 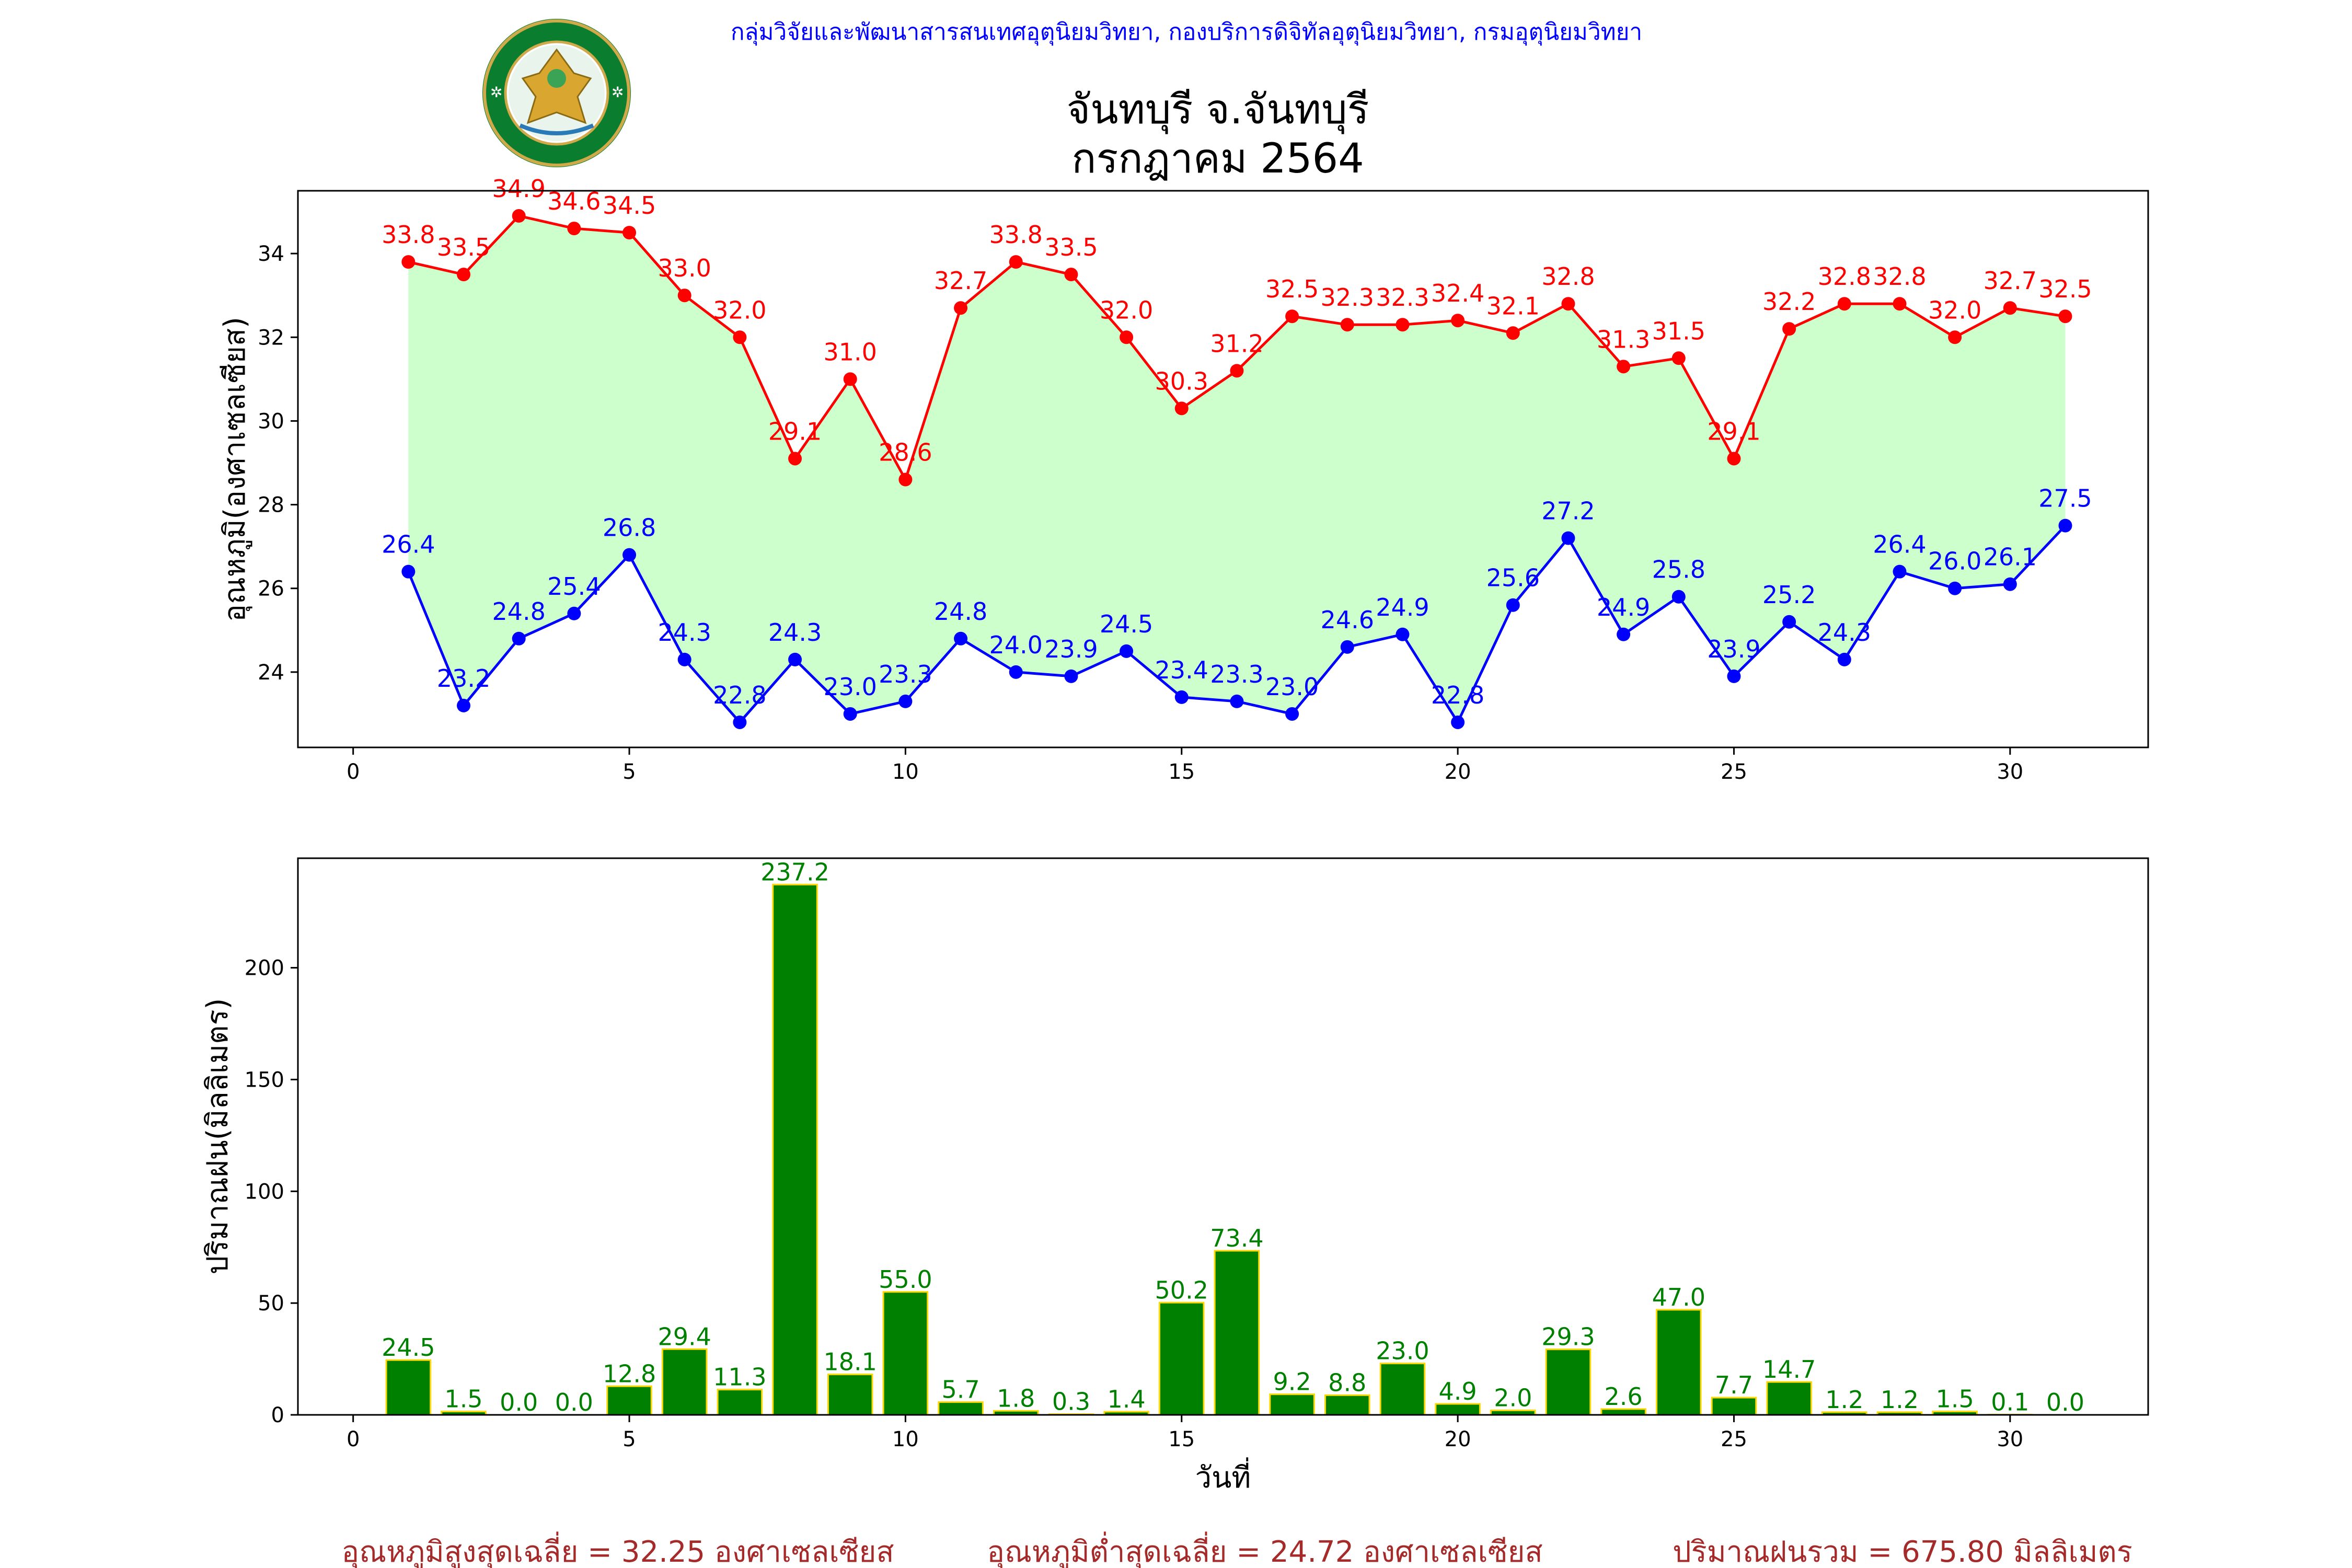 I want to click on rainfall-value-label: 11.3, so click(x=739, y=1377).